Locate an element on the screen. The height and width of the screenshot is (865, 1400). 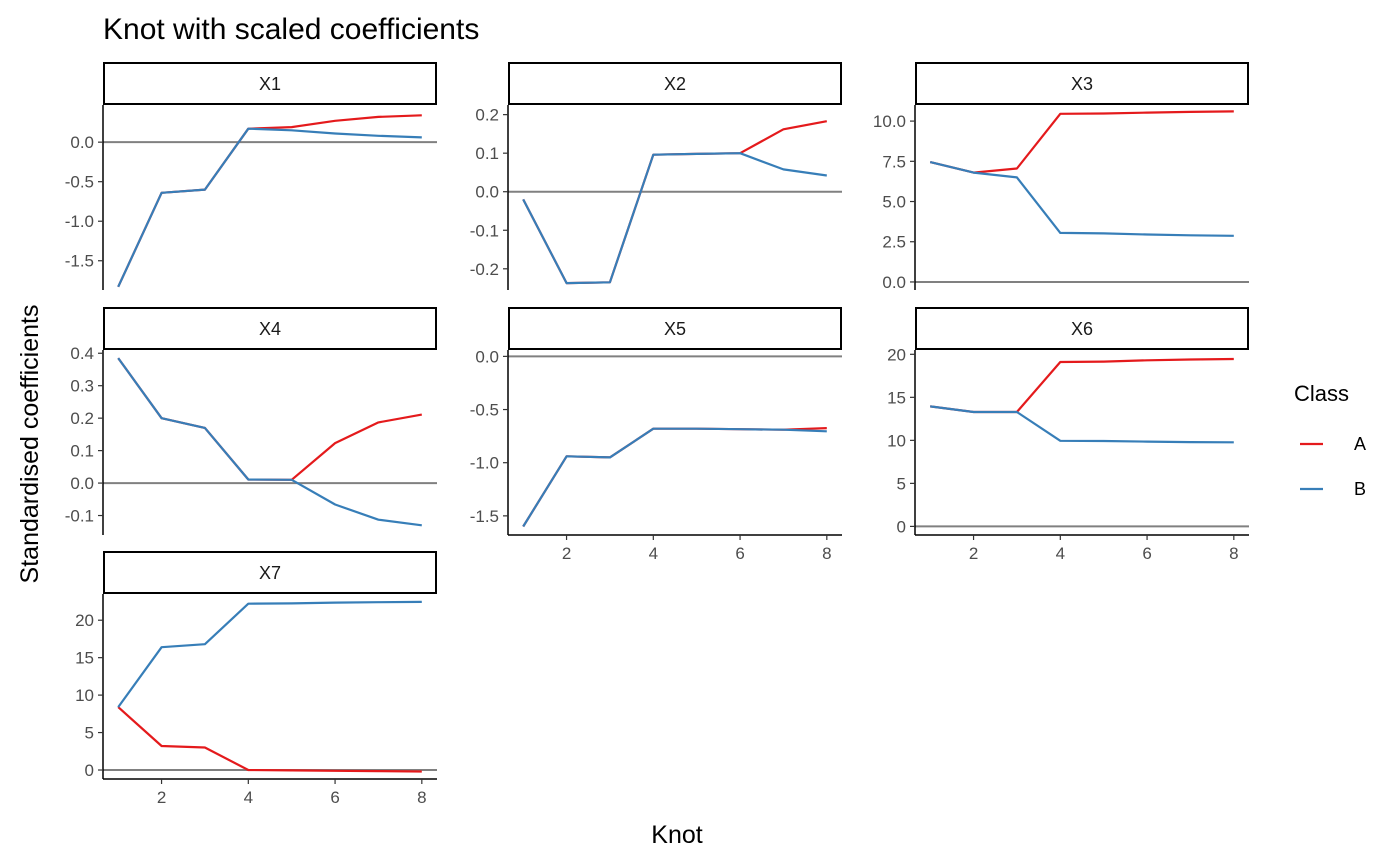
panel-x4: X4 0.4 0.3 0.2 0.1 0.0 -0.1 is located at coordinates (251, 421).